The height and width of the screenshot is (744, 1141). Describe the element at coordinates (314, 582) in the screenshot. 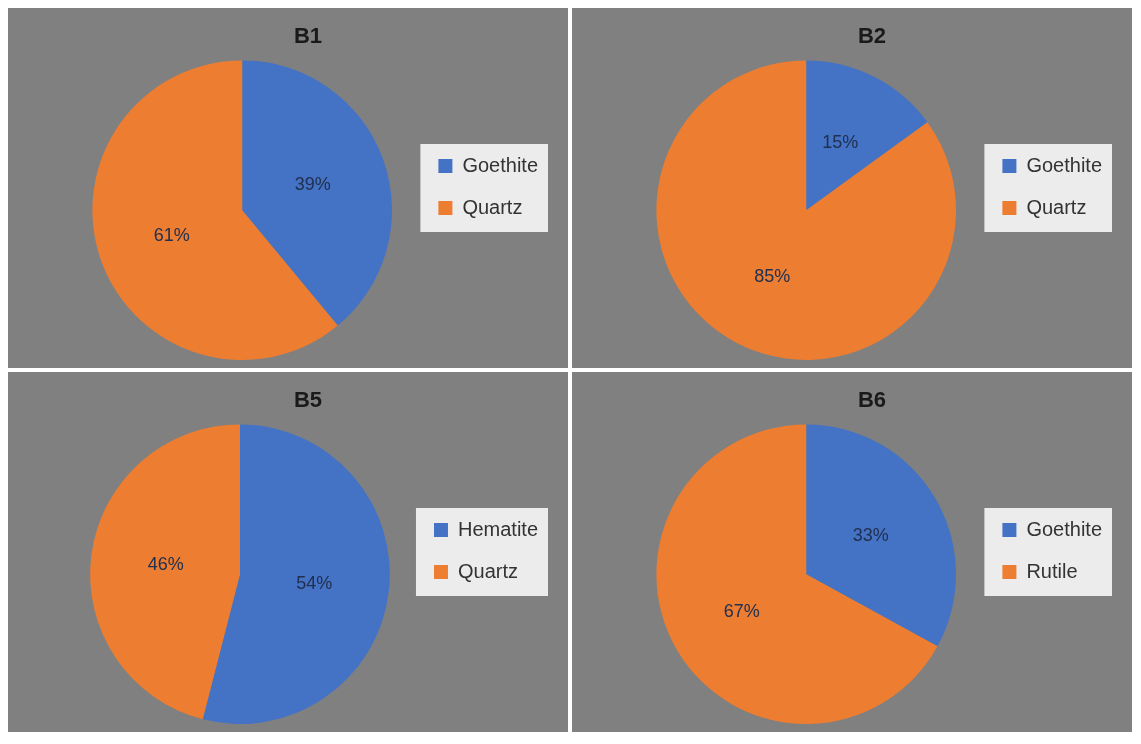

I see `data-label: 54%` at that location.